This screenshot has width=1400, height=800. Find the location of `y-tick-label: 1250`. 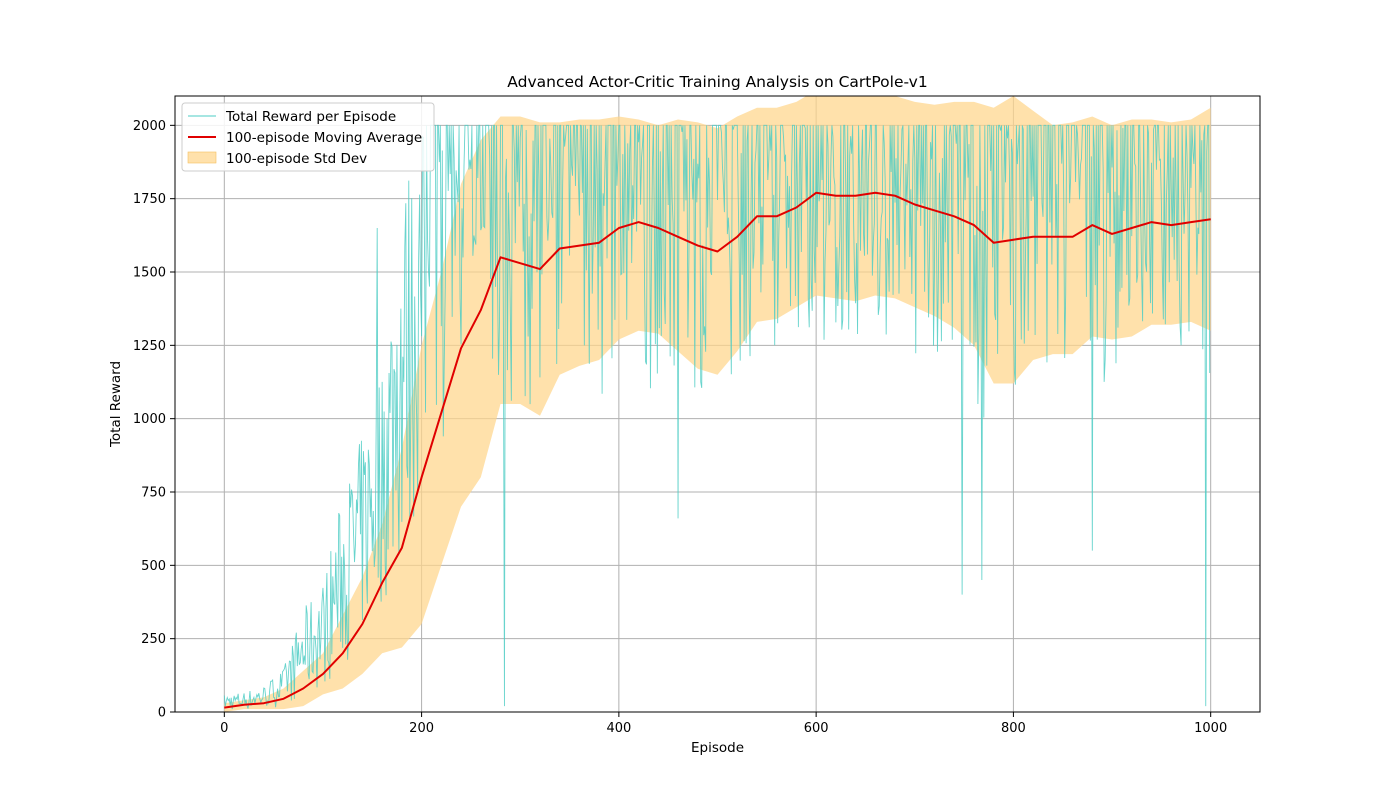

y-tick-label: 1250 is located at coordinates (149, 346).